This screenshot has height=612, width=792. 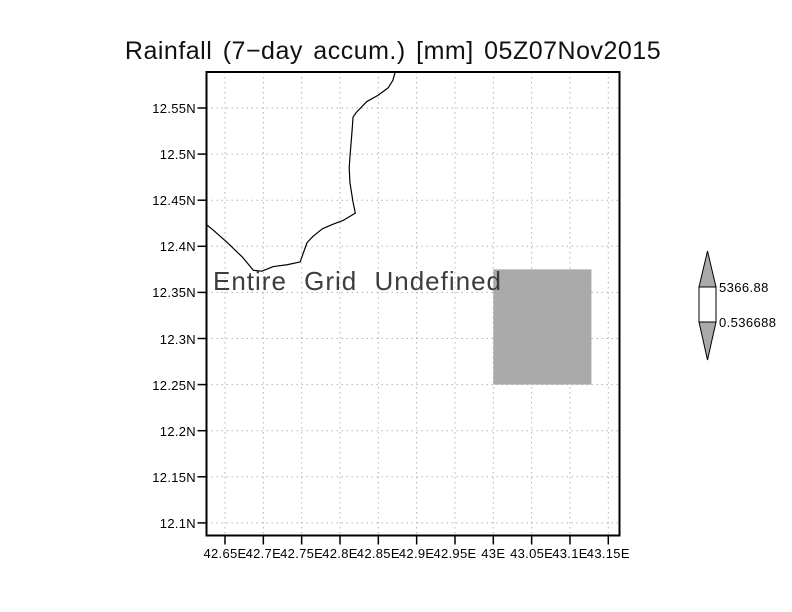 I want to click on colorbar-mid-cell, so click(x=707, y=304).